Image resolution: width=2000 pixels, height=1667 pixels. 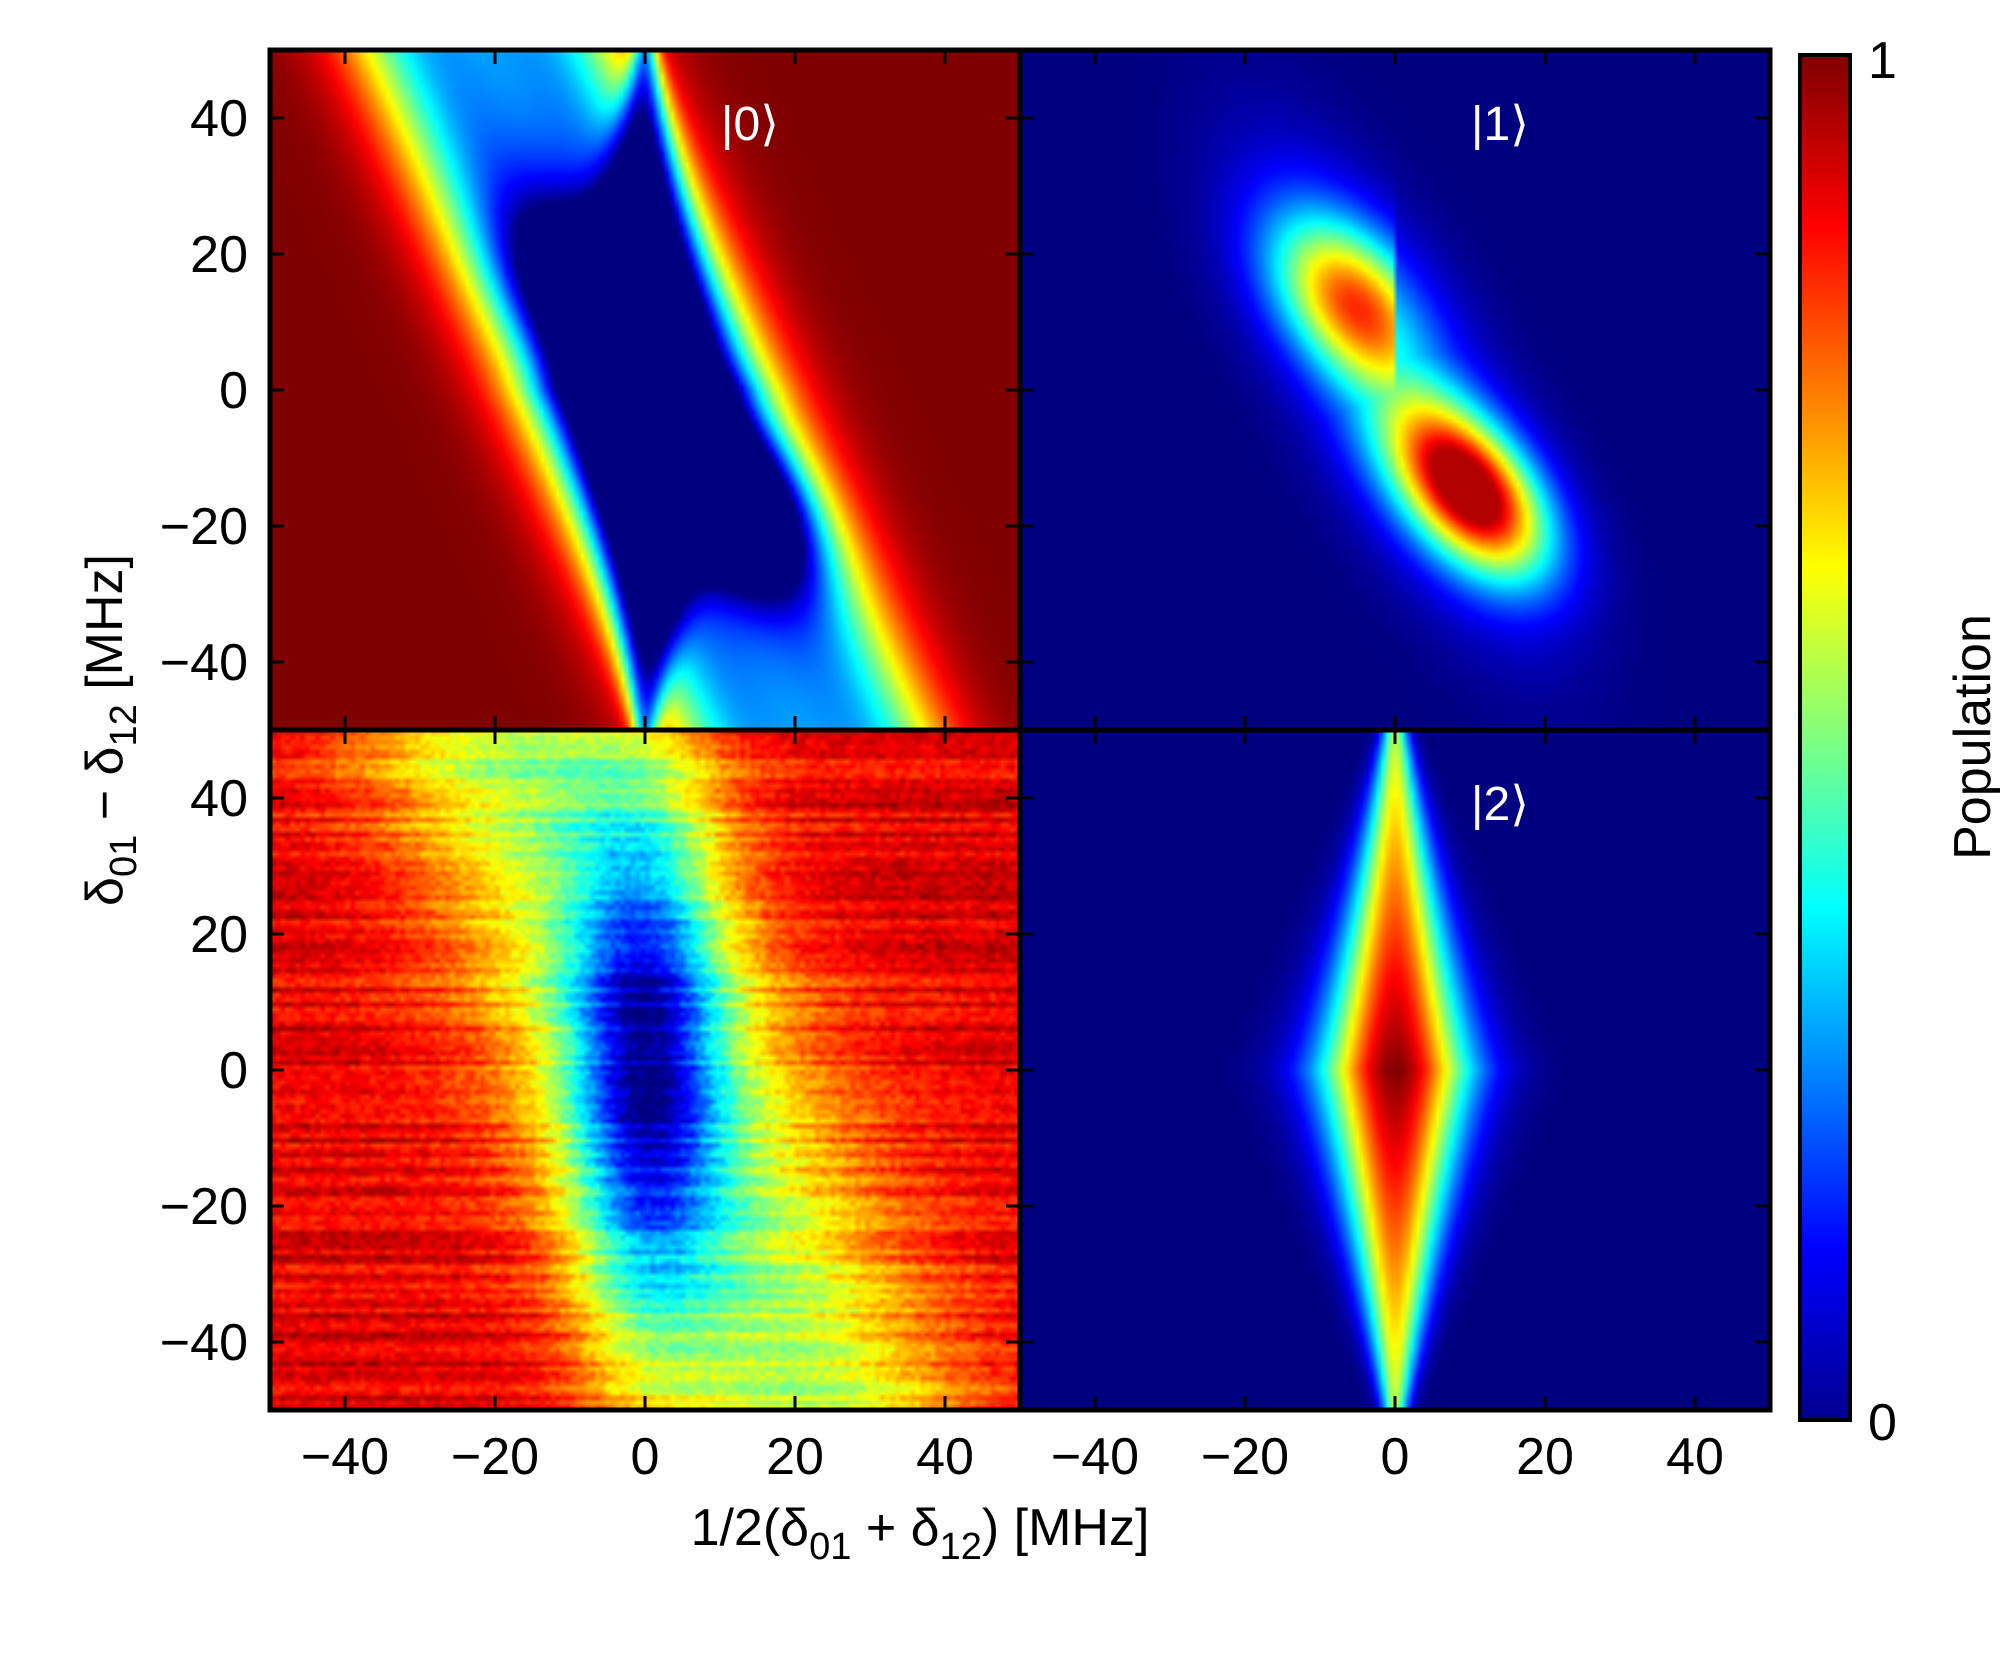 What do you see at coordinates (1500, 804) in the screenshot?
I see `state-label-p2: |2⟩` at bounding box center [1500, 804].